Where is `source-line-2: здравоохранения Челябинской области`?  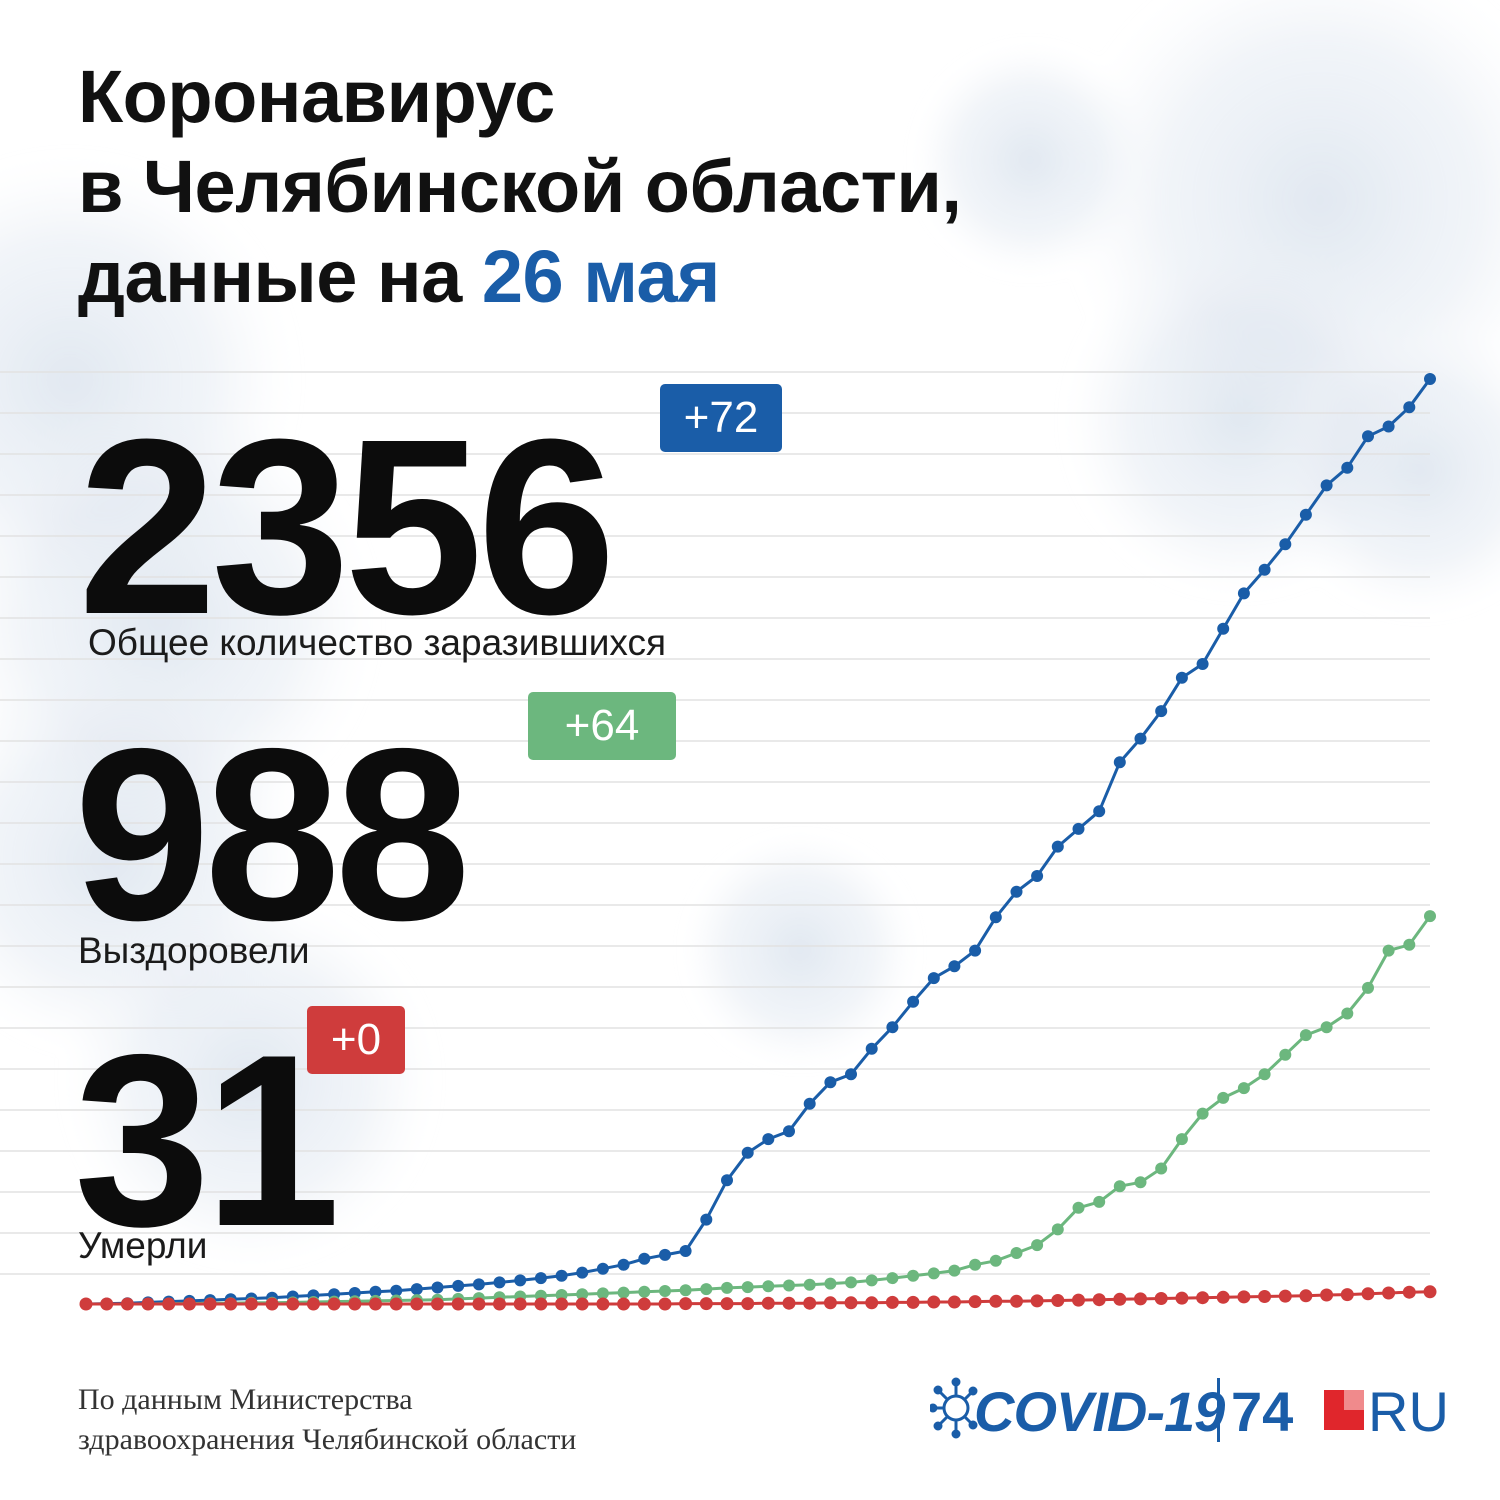
source-line-2: здравоохранения Челябинской области is located at coordinates (327, 1439).